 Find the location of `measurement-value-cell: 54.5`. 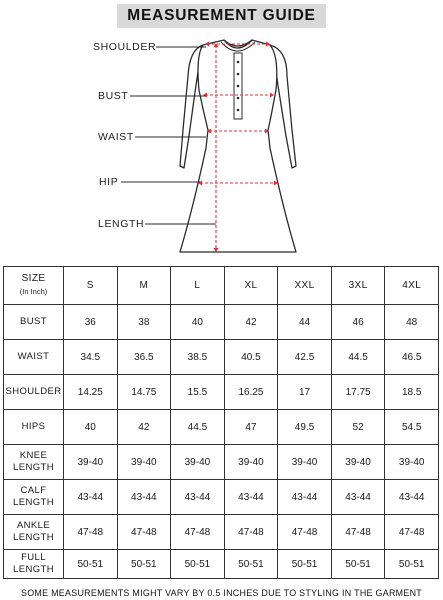

measurement-value-cell: 54.5 is located at coordinates (411, 427).